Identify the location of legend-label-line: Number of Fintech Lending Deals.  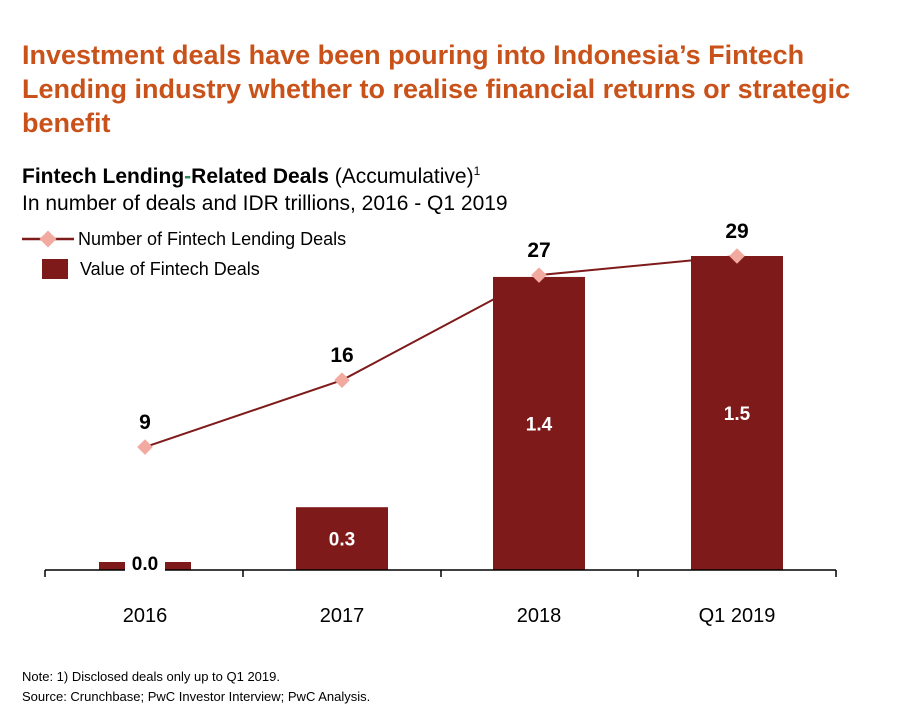
(212, 238).